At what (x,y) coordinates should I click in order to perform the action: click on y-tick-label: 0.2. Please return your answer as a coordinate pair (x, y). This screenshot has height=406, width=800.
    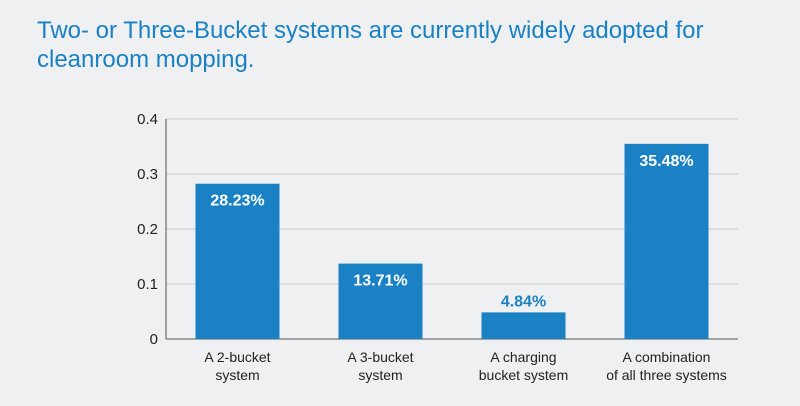
    Looking at the image, I should click on (147, 229).